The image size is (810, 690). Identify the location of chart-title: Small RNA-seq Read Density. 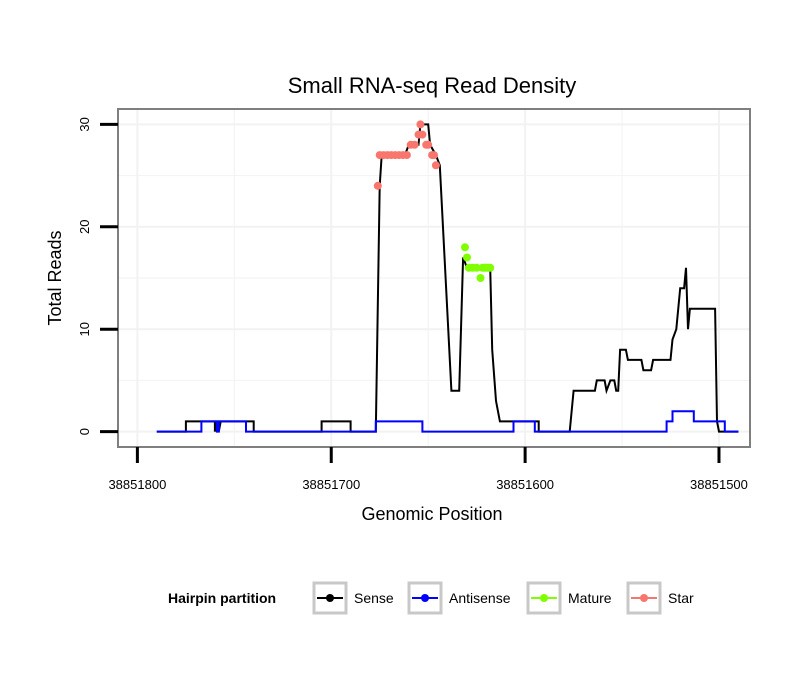
(432, 85).